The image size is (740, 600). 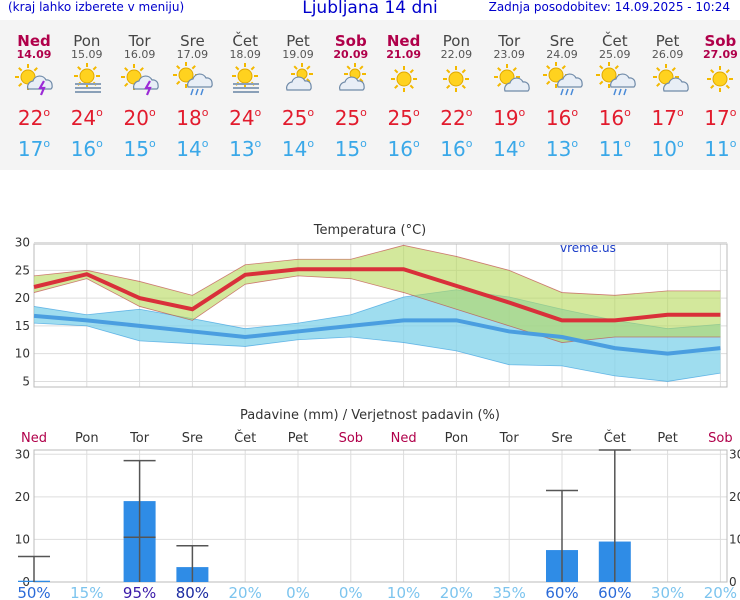 I want to click on min-temp-band-lower-edge, so click(x=377, y=352).